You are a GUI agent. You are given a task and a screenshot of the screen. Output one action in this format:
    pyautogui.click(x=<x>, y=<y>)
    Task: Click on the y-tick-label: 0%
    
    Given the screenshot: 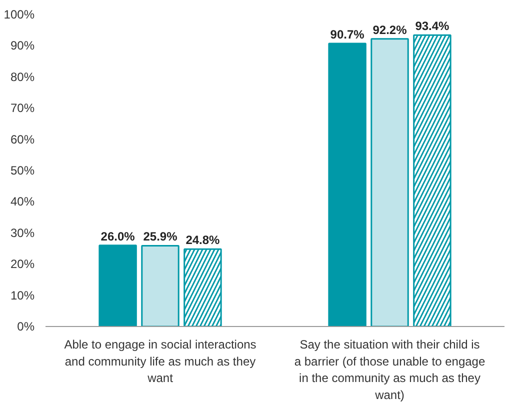 What is the action you would take?
    pyautogui.click(x=26, y=327)
    